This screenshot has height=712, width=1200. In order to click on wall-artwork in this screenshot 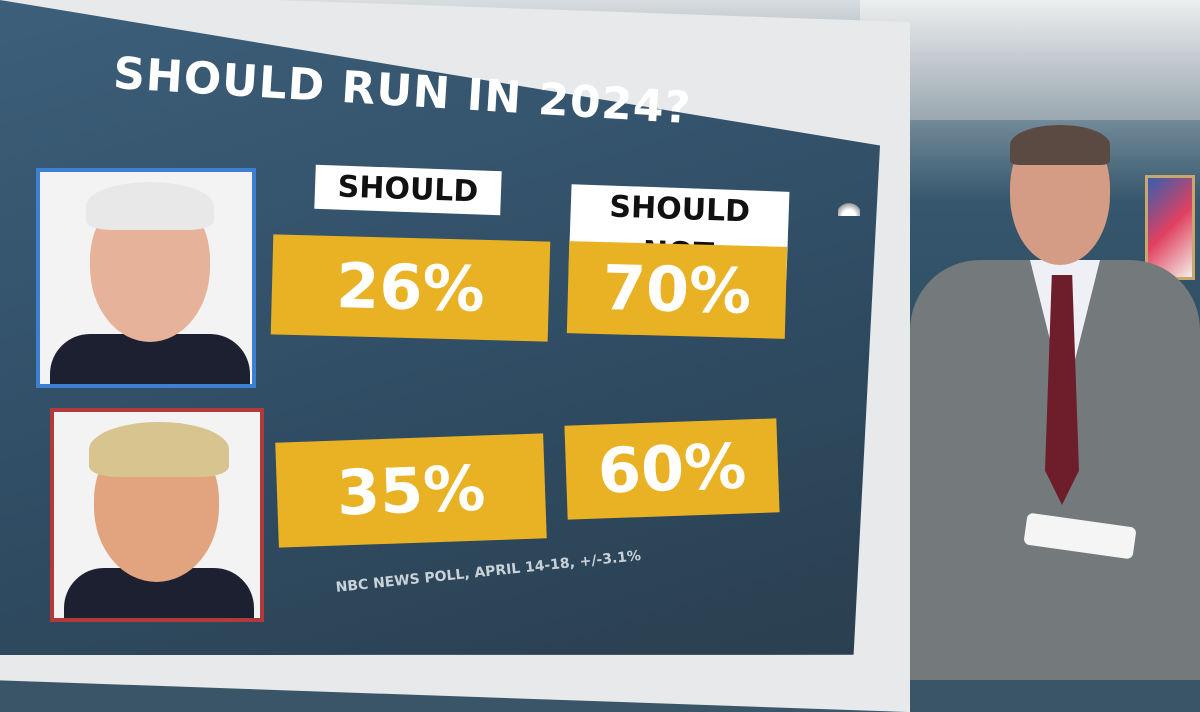, I will do `click(1170, 227)`.